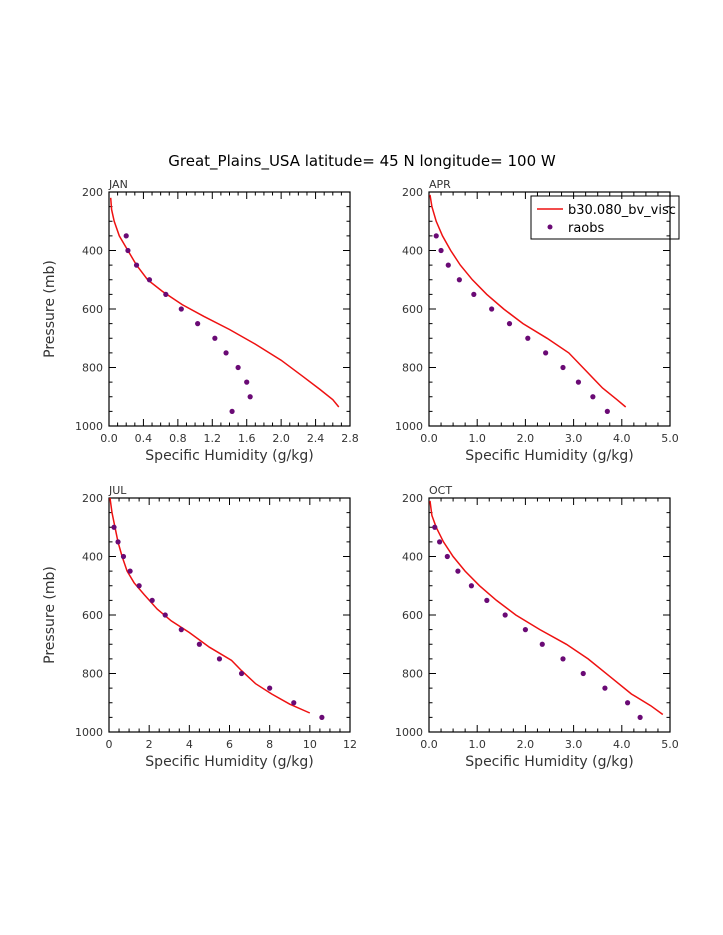  Describe the element at coordinates (269, 744) in the screenshot. I see `x-tick-label: 8` at that location.